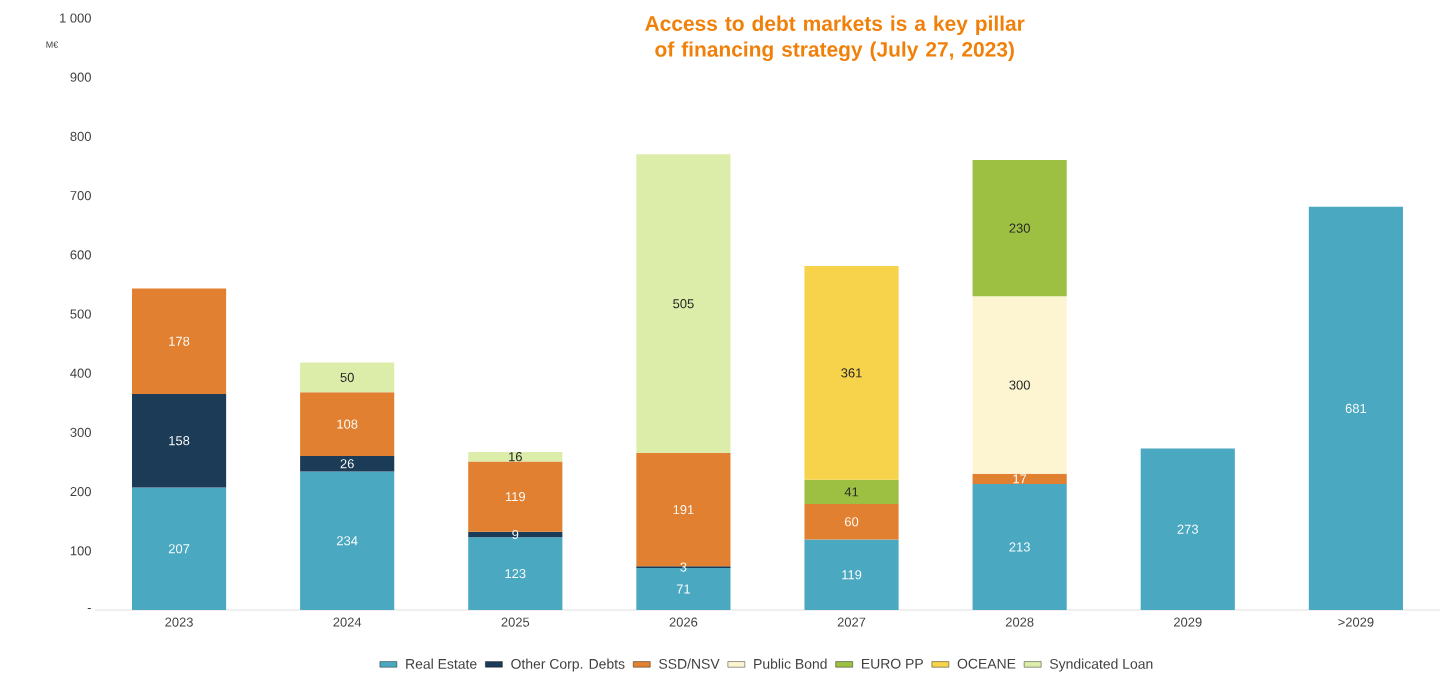  I want to click on y-tick-label: 800, so click(80, 136).